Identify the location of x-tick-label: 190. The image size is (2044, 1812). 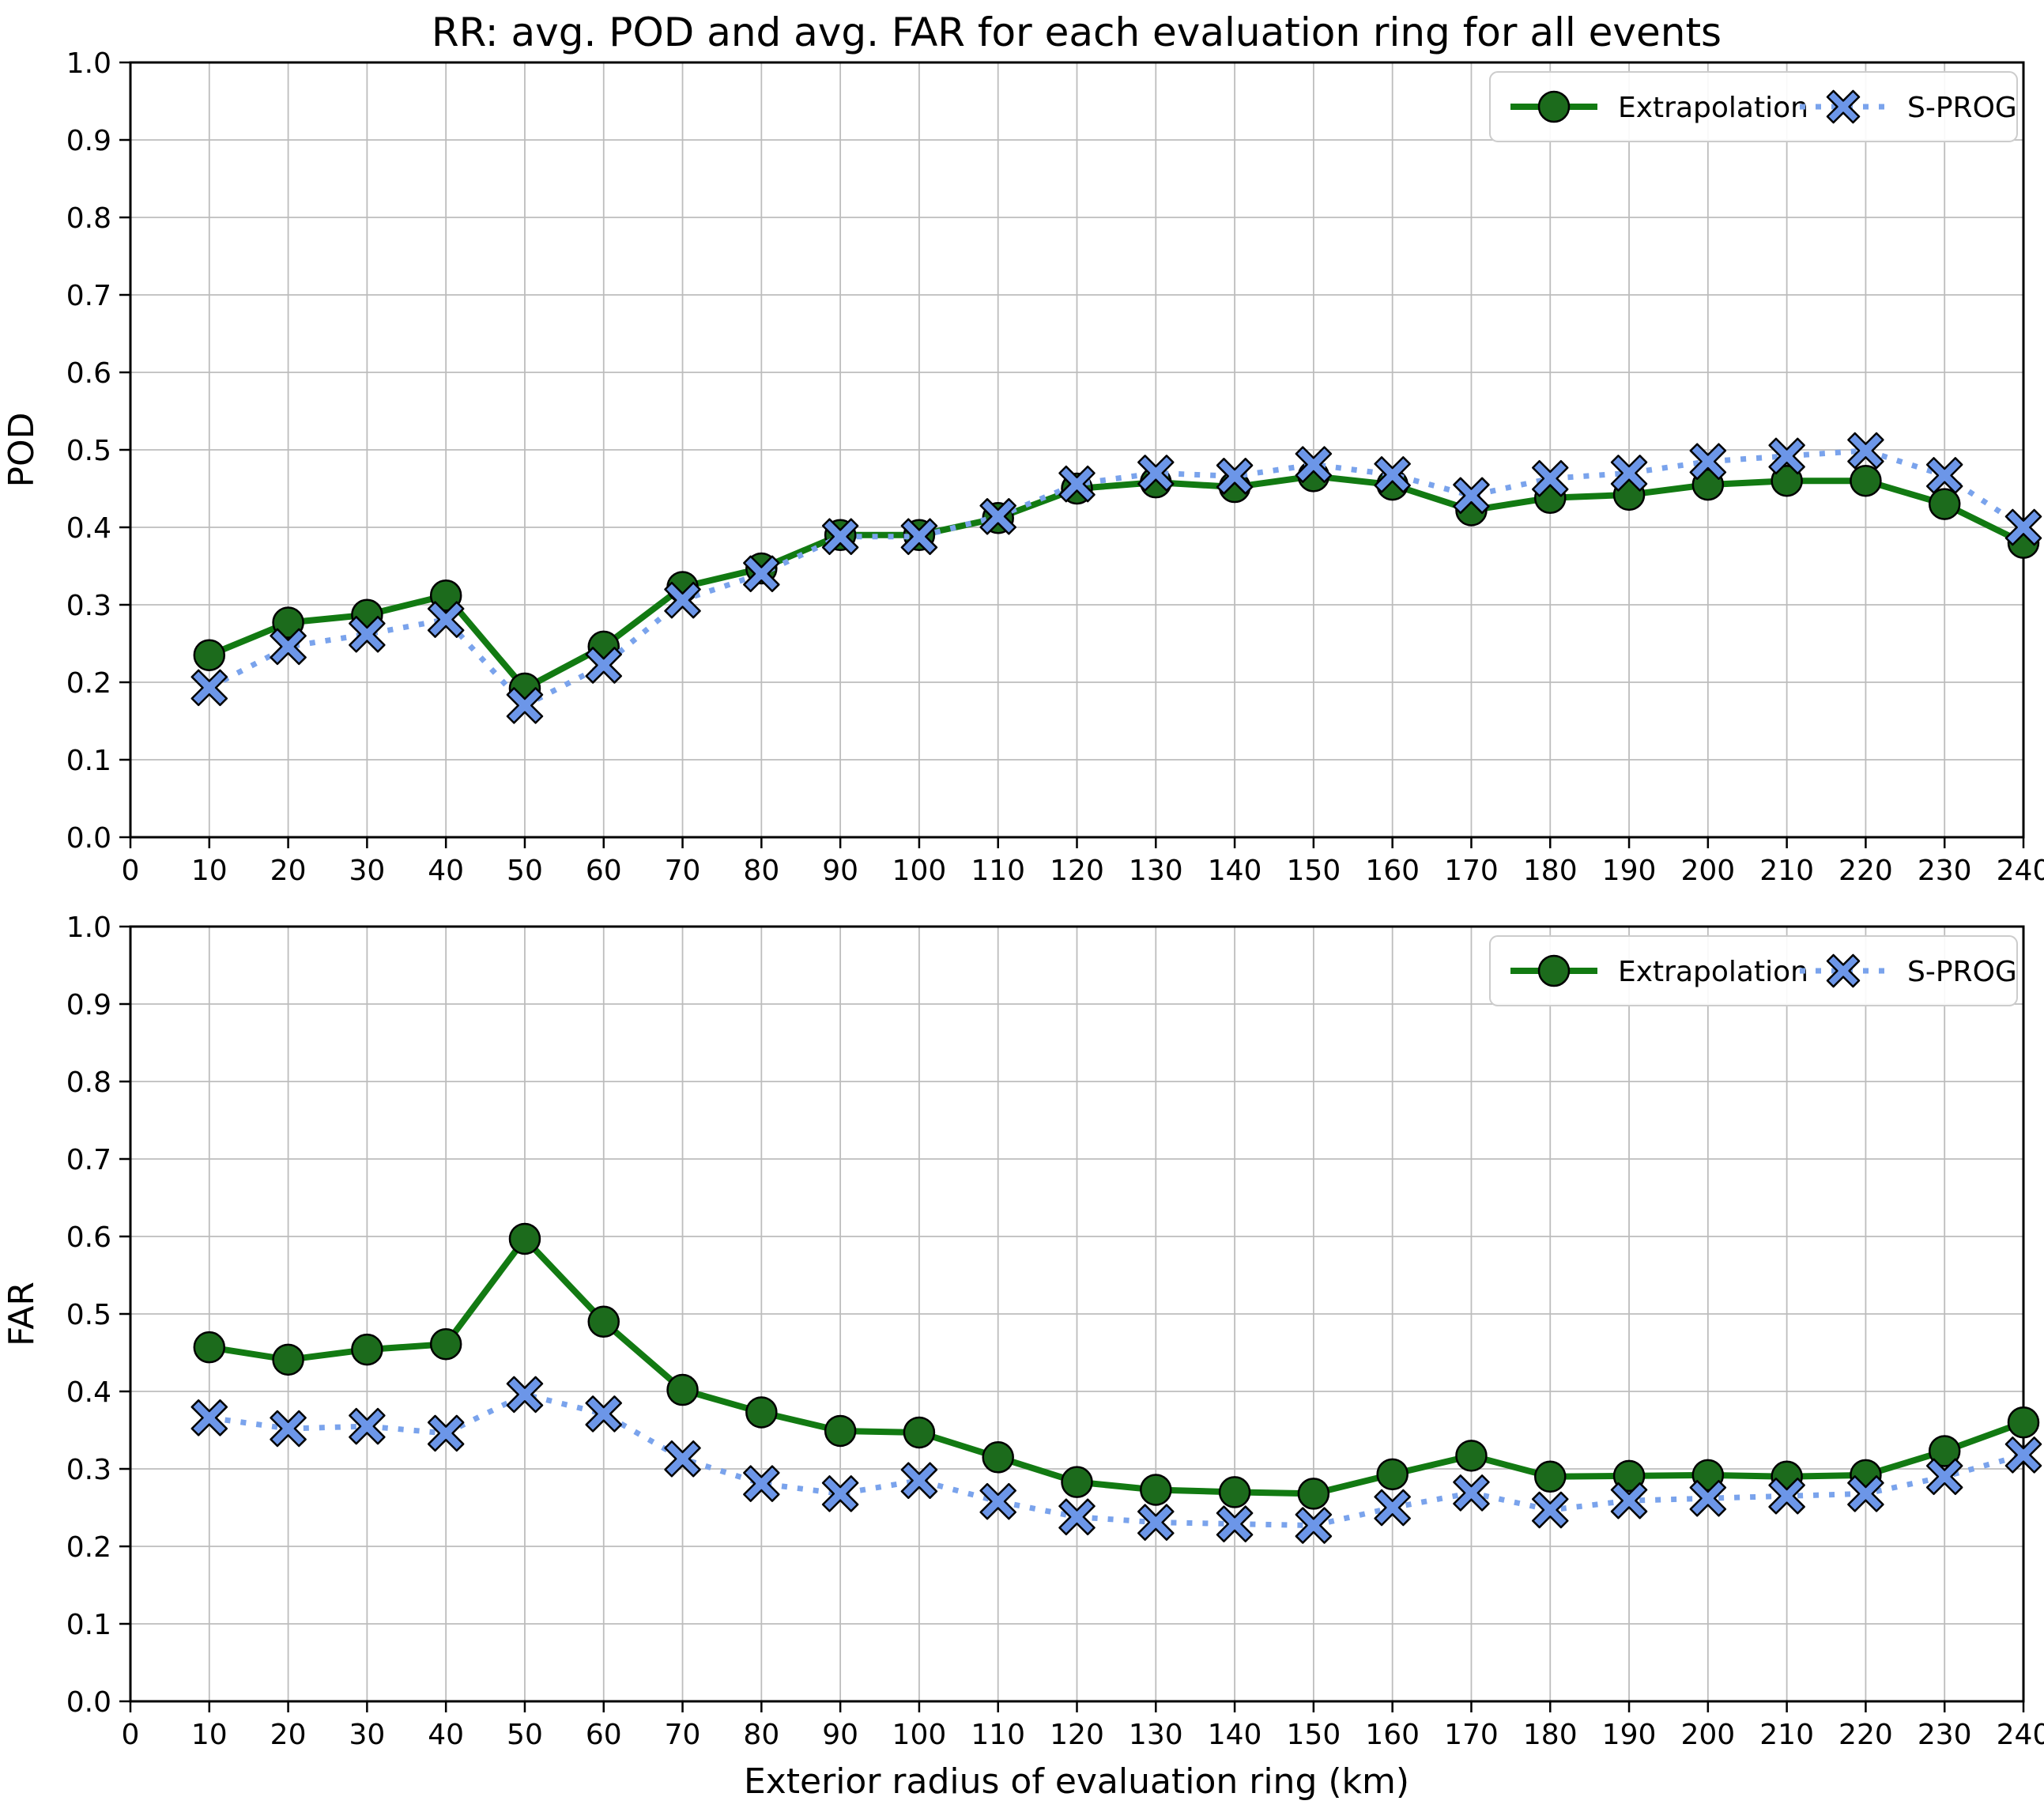
(1630, 1735).